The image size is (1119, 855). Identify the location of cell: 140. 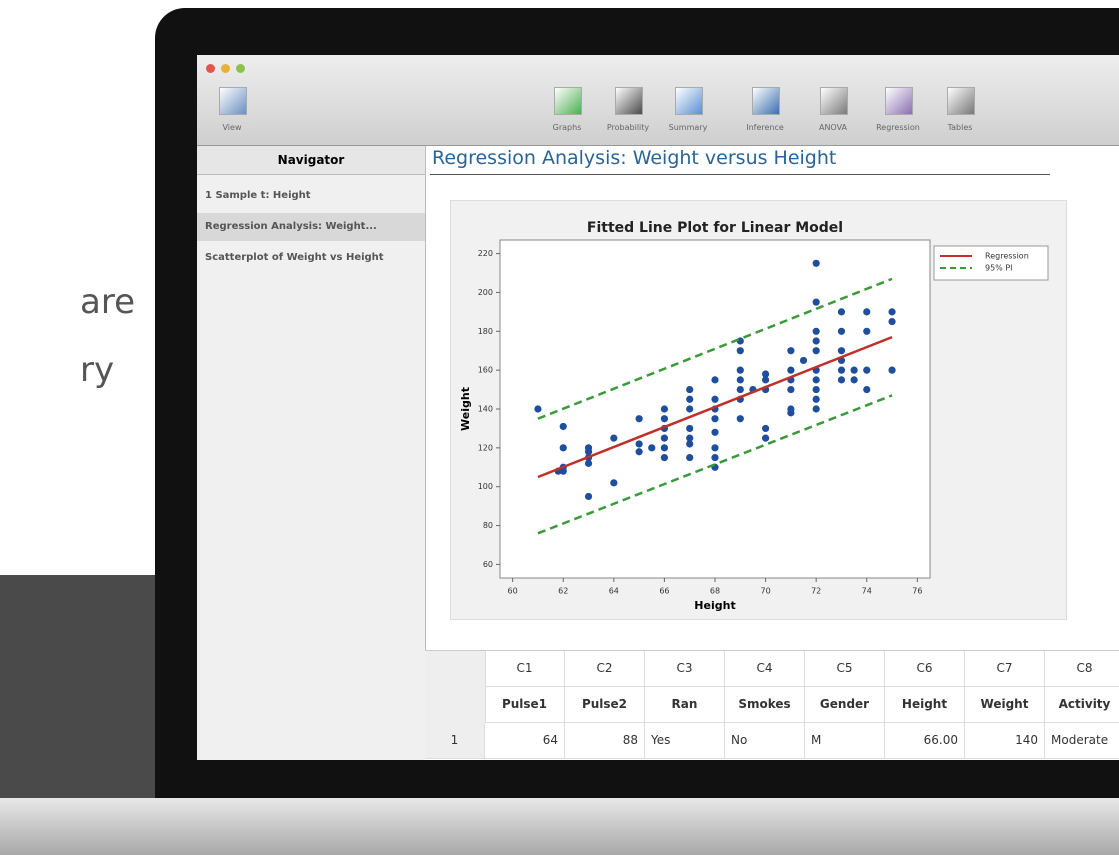
(1005, 741).